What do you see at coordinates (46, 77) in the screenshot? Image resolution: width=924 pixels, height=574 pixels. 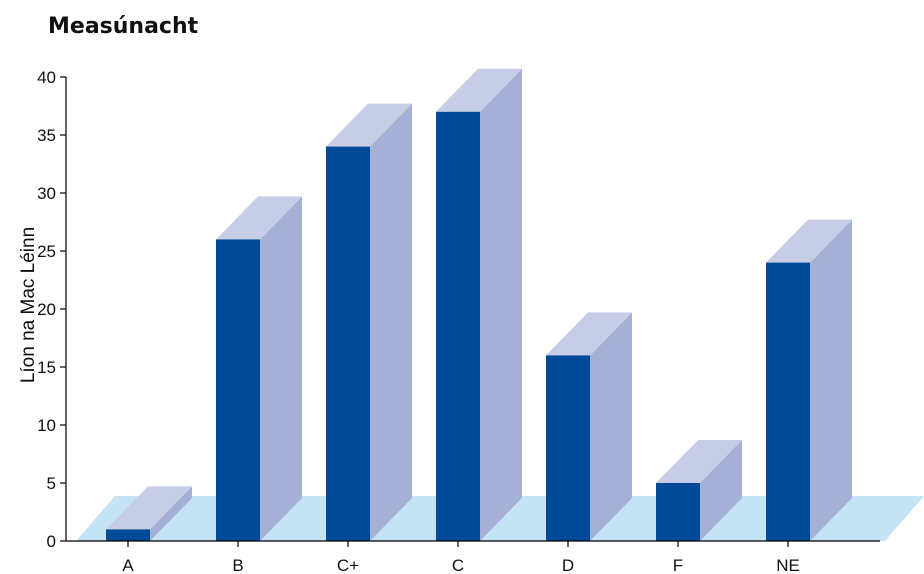 I see `y-tick-label: 40` at bounding box center [46, 77].